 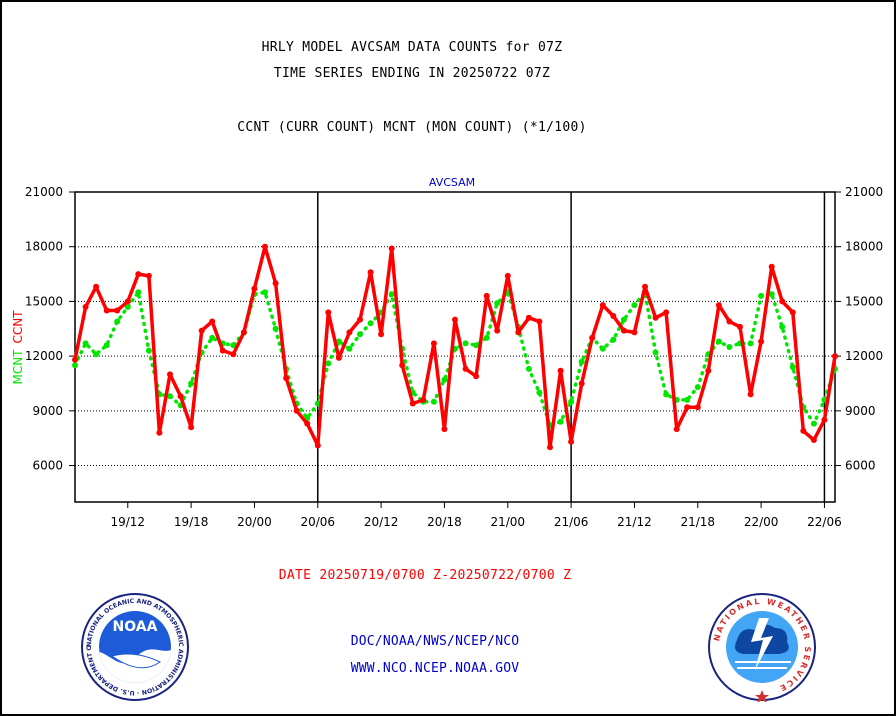 I want to click on y-tick-label-right: 6000, so click(x=860, y=466).